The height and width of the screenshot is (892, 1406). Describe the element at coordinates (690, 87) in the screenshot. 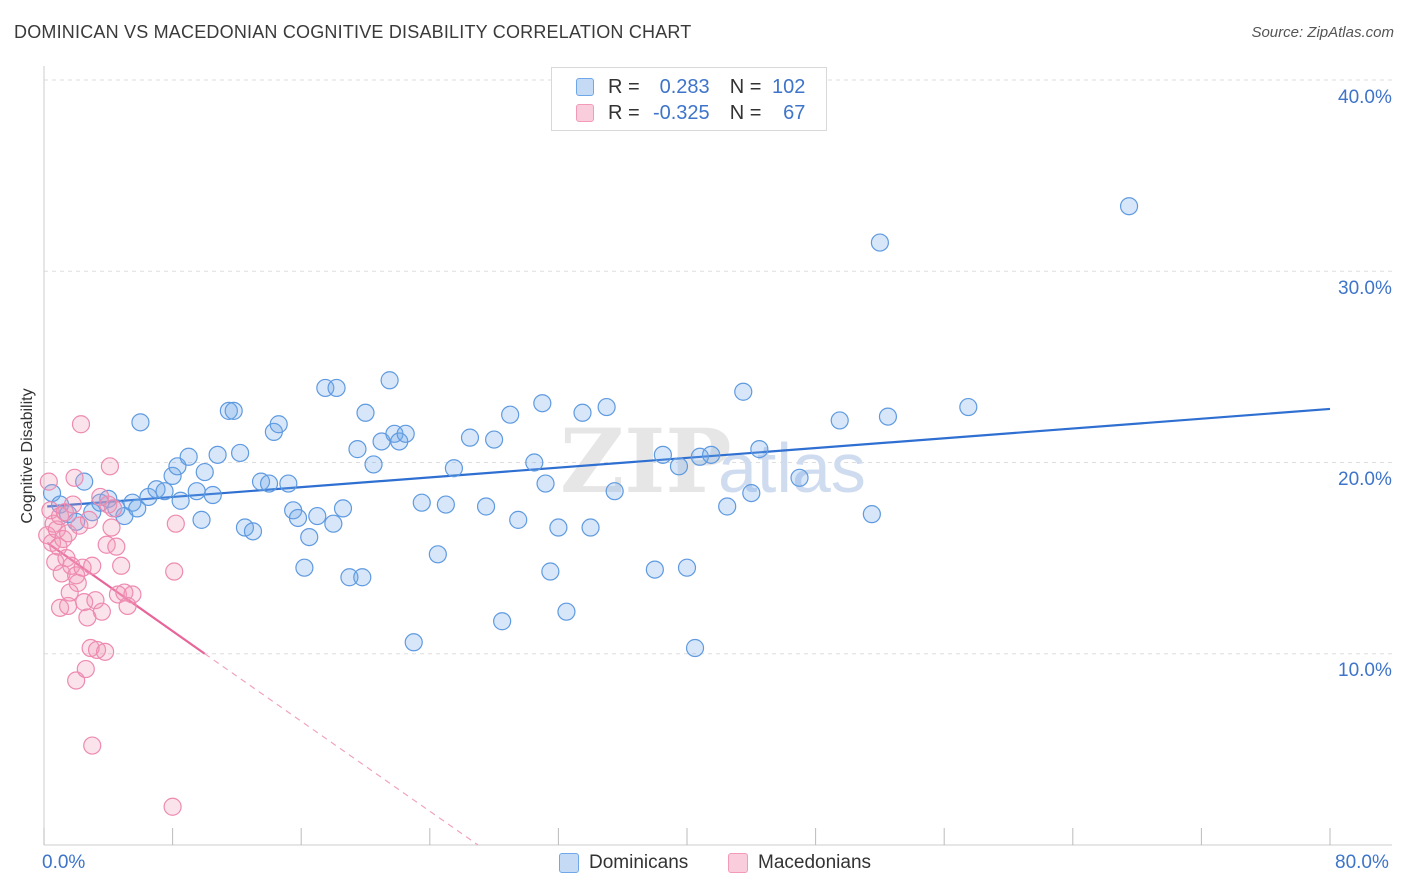

I see `legend-row-dominicans: R = 0.283 N = 102` at that location.